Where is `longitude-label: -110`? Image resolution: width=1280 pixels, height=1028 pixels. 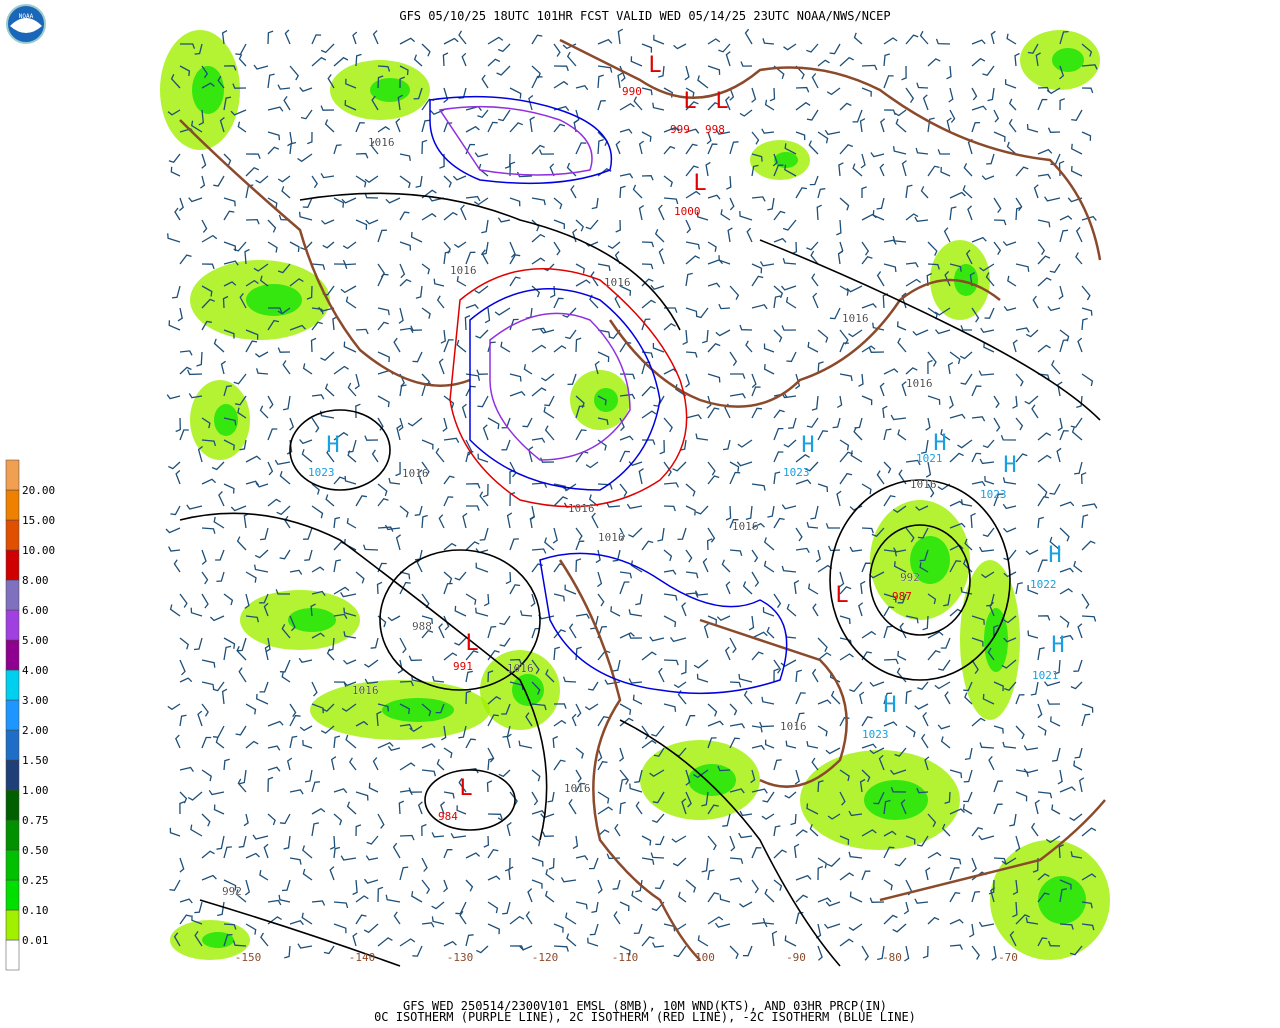 longitude-label: -110 is located at coordinates (625, 957).